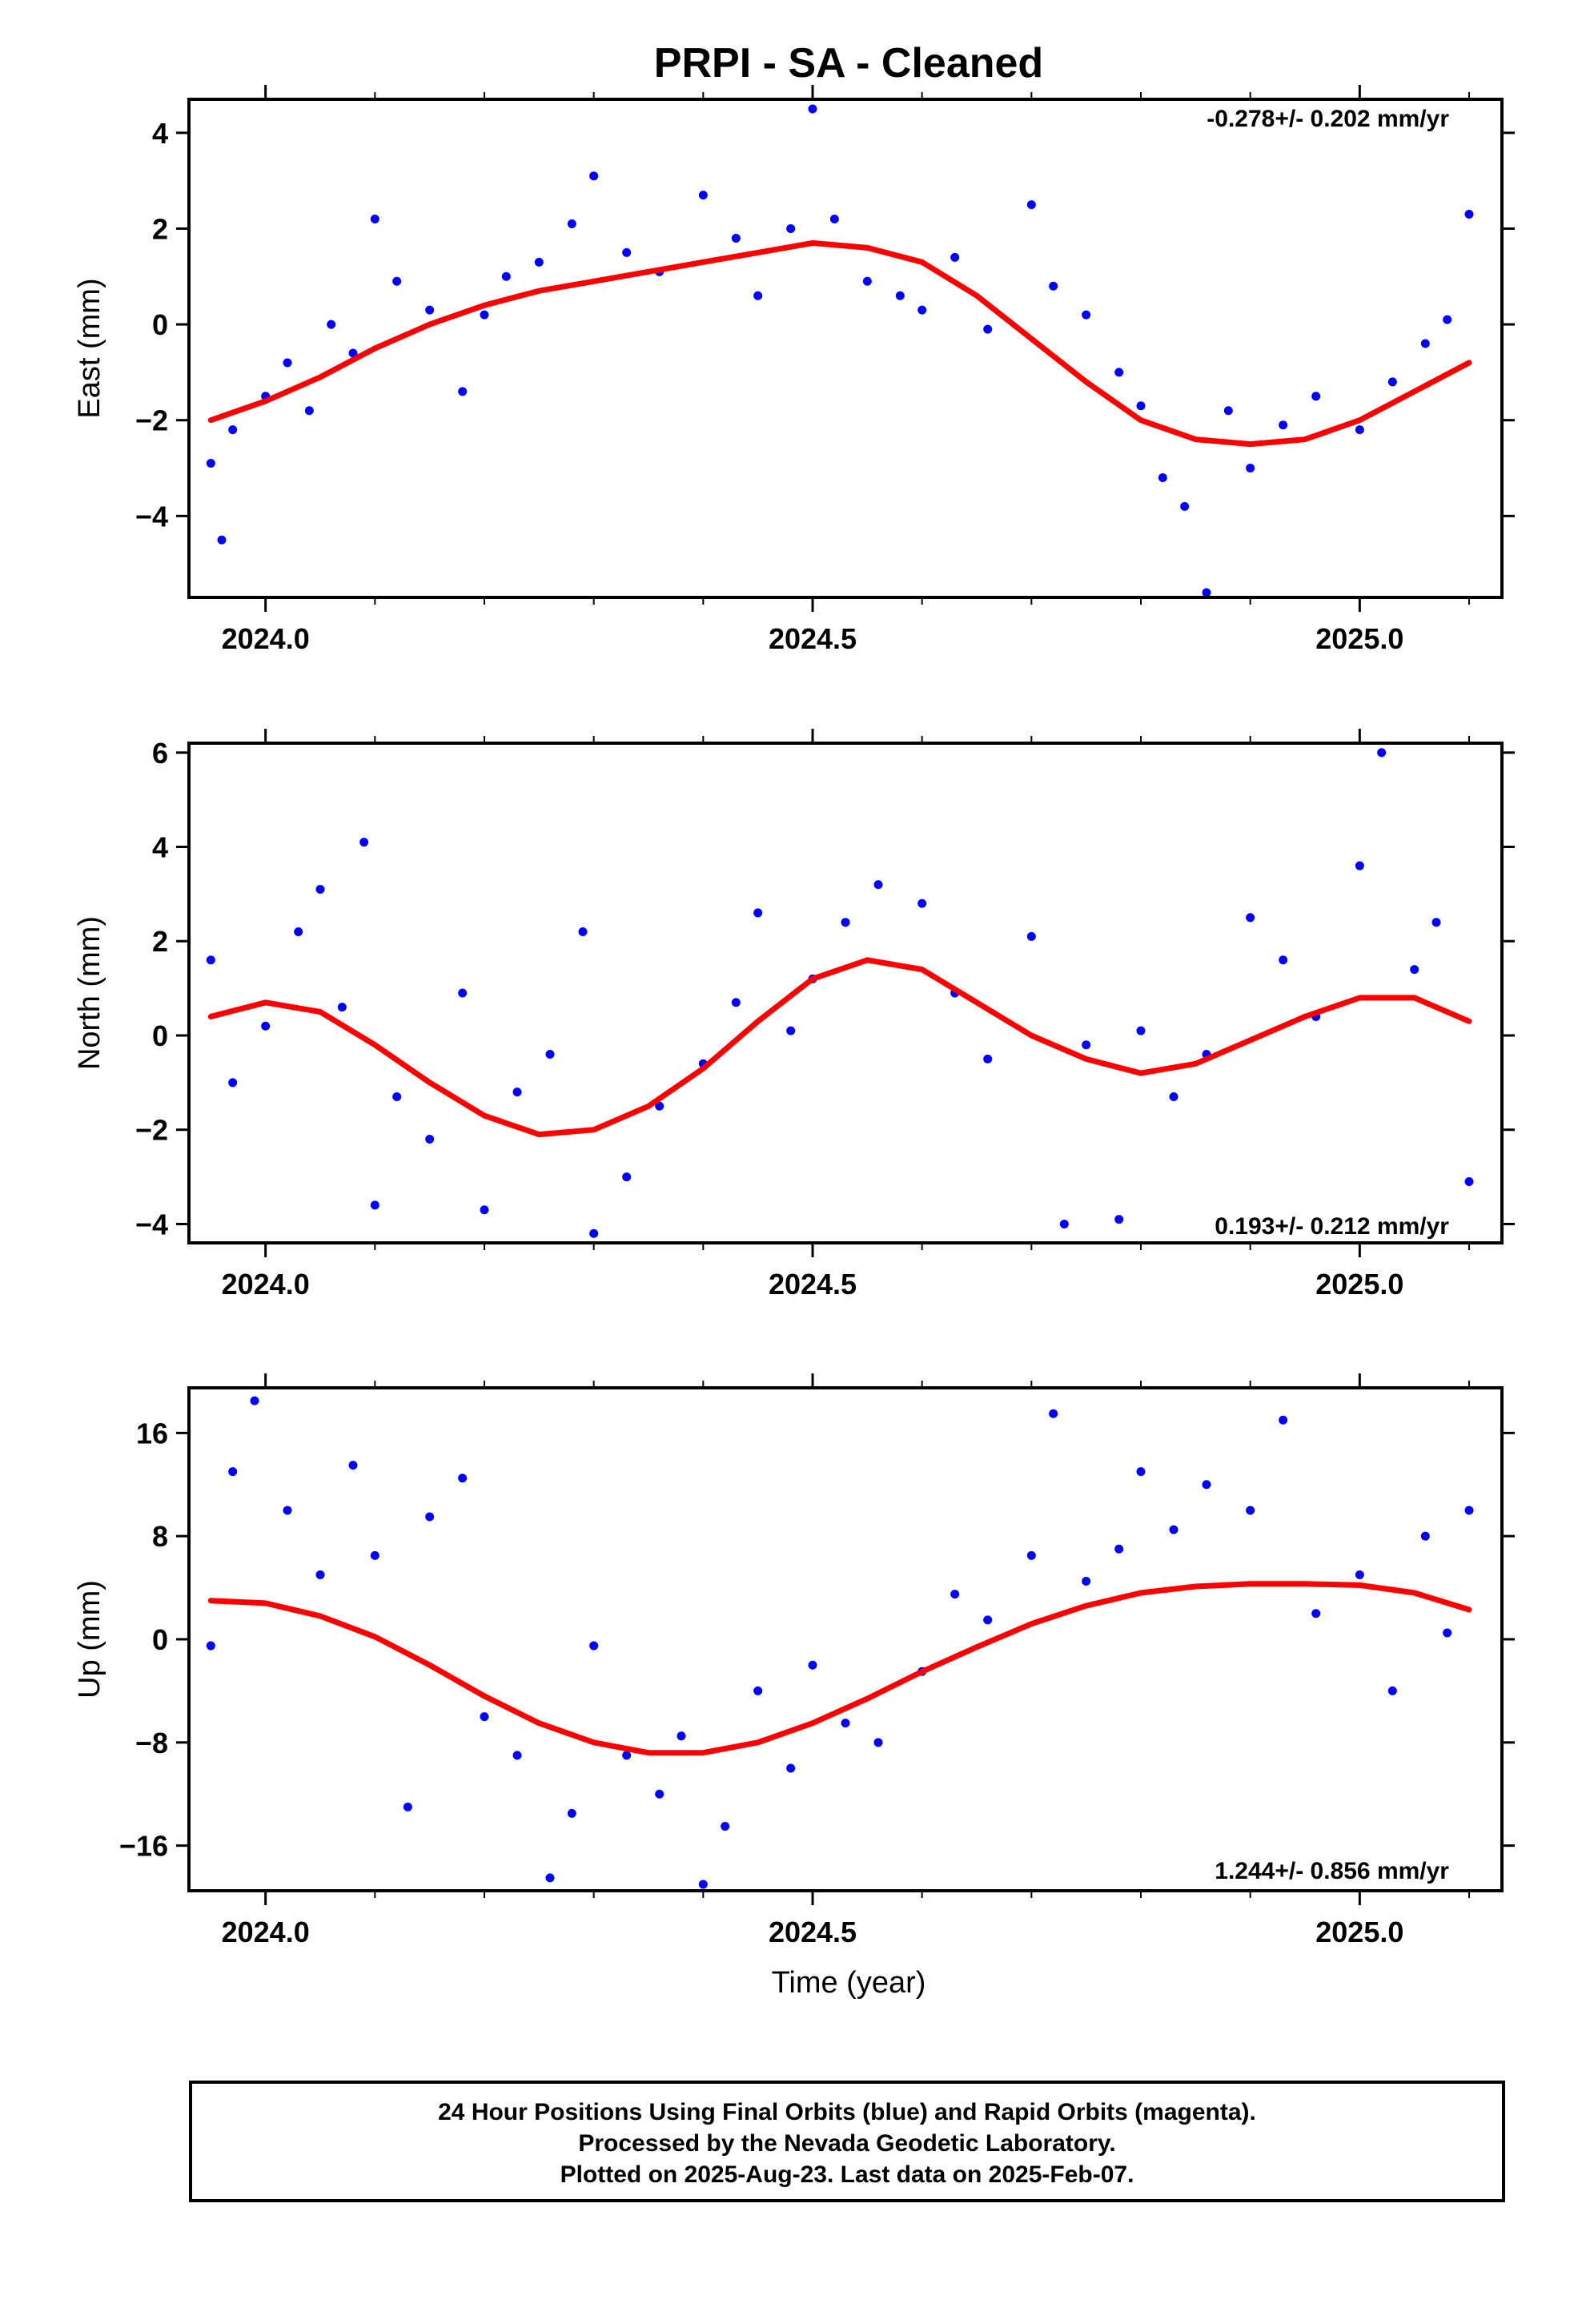 The width and height of the screenshot is (1582, 2324). I want to click on rate-annotation: 0.193+/- 0.212 mm/yr, so click(1332, 1227).